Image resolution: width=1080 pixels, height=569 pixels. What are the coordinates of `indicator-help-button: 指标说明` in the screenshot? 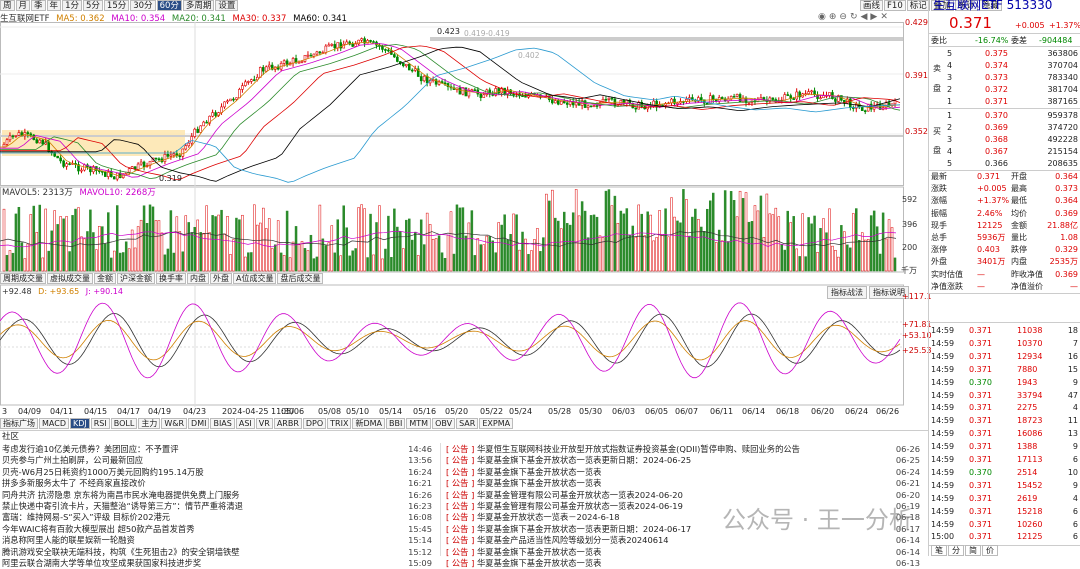 It's located at (889, 292).